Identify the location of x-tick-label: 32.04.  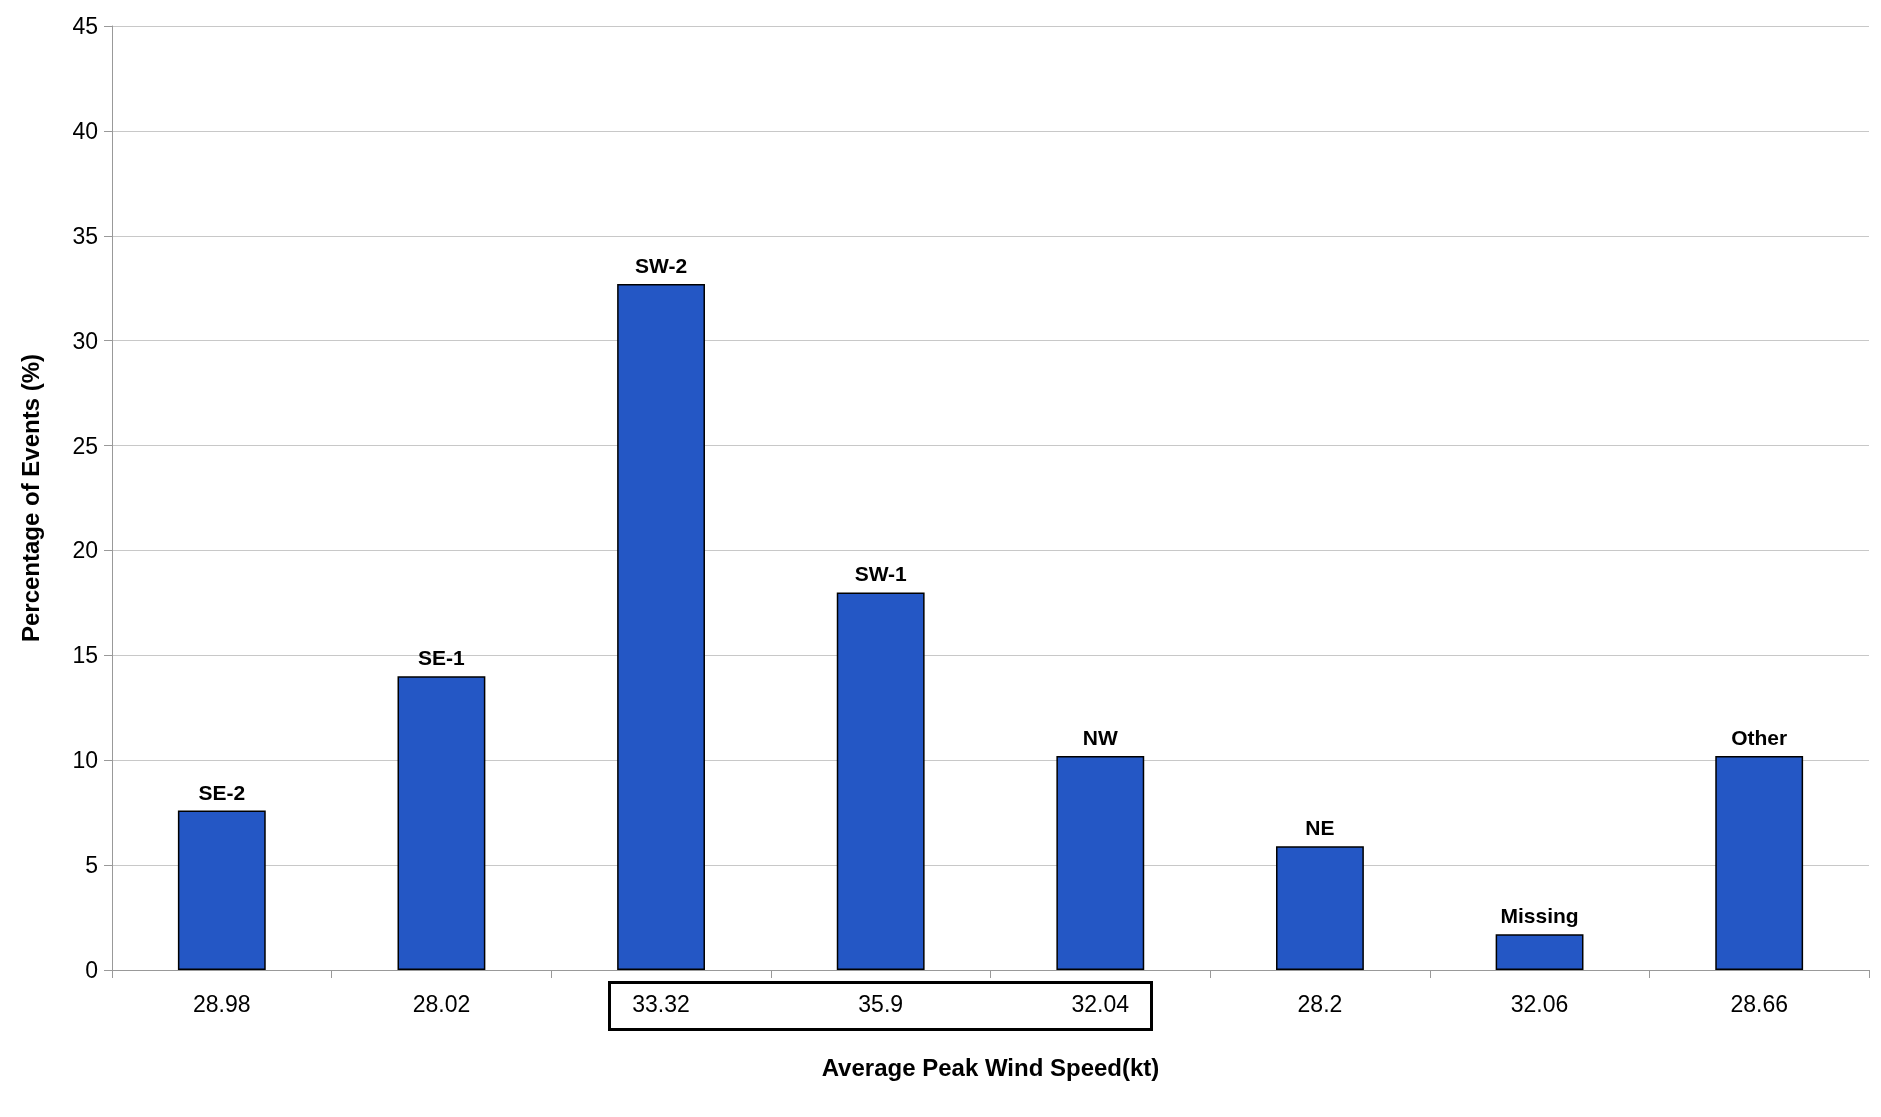
(1100, 1003).